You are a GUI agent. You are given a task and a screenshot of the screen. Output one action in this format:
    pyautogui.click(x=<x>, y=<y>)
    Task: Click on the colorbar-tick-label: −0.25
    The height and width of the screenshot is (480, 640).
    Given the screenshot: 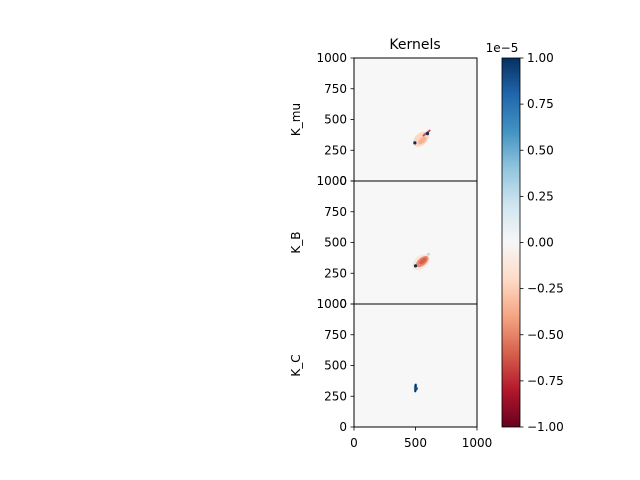 What is the action you would take?
    pyautogui.click(x=545, y=289)
    